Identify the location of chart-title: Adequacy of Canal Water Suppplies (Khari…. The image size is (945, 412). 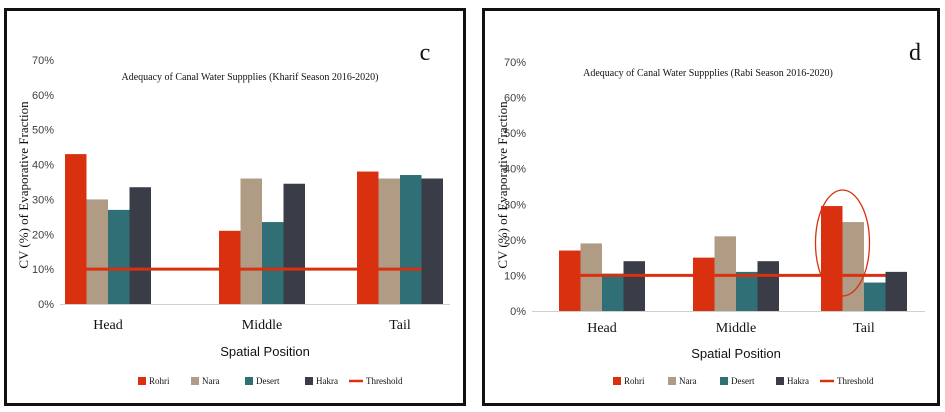
(249, 77).